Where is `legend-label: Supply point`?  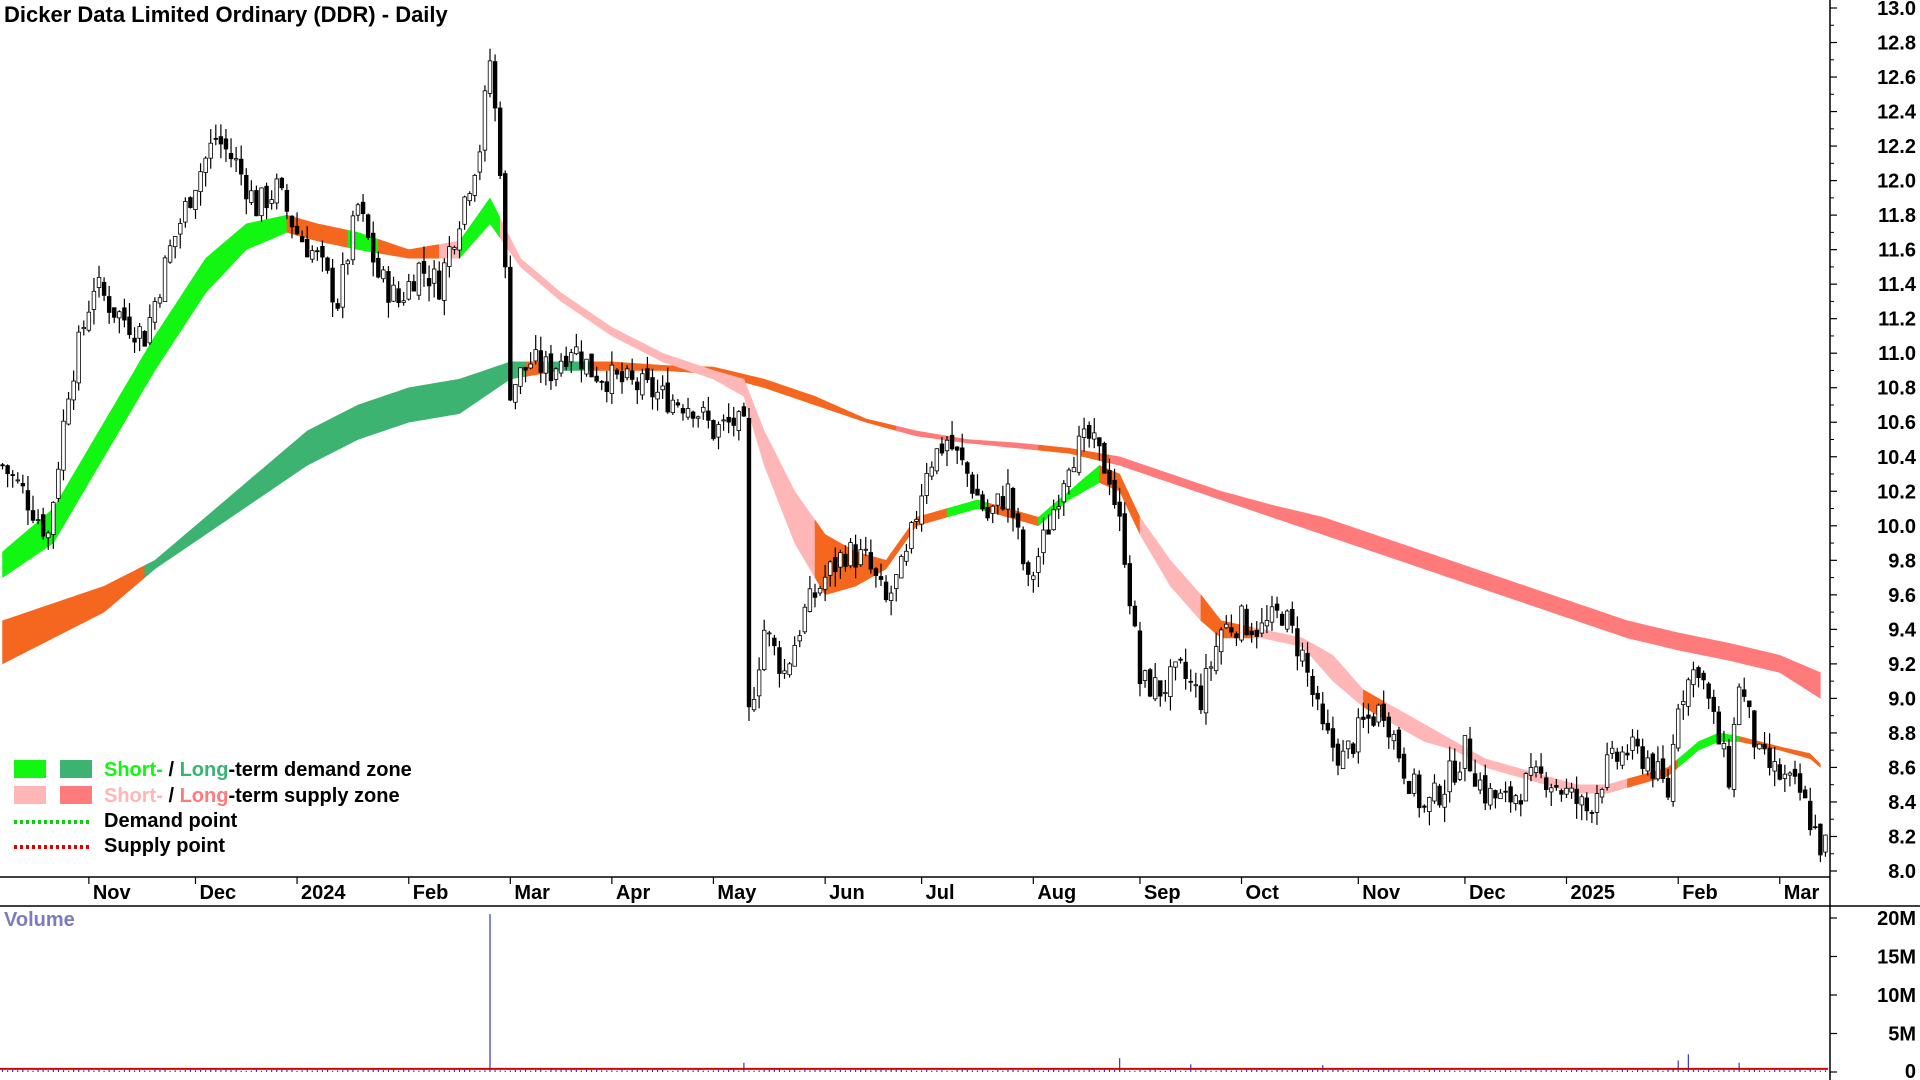
legend-label: Supply point is located at coordinates (164, 846).